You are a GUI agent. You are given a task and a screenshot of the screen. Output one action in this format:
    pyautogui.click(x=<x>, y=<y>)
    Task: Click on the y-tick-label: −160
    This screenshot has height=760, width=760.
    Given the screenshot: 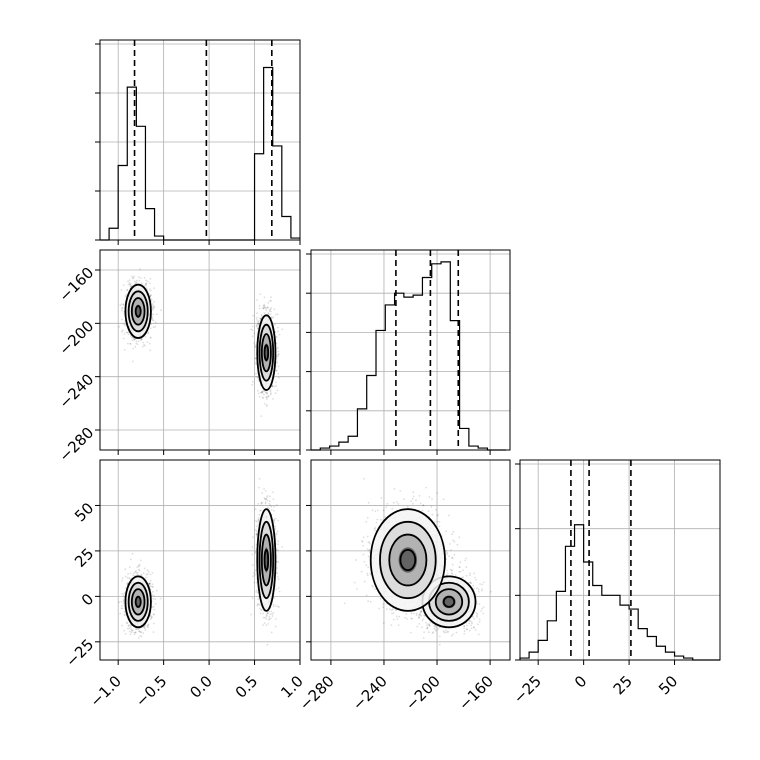 What is the action you would take?
    pyautogui.click(x=77, y=285)
    